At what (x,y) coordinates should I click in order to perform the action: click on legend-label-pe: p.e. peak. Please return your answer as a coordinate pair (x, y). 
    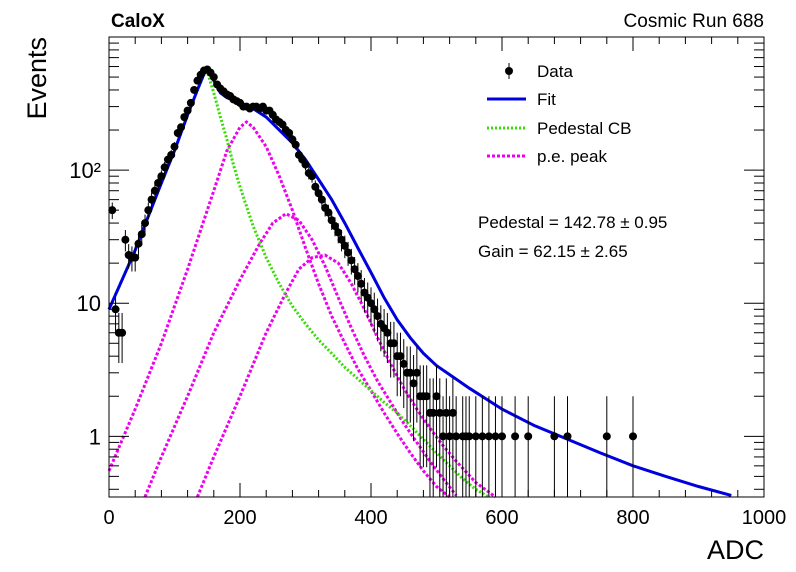
    Looking at the image, I should click on (572, 156).